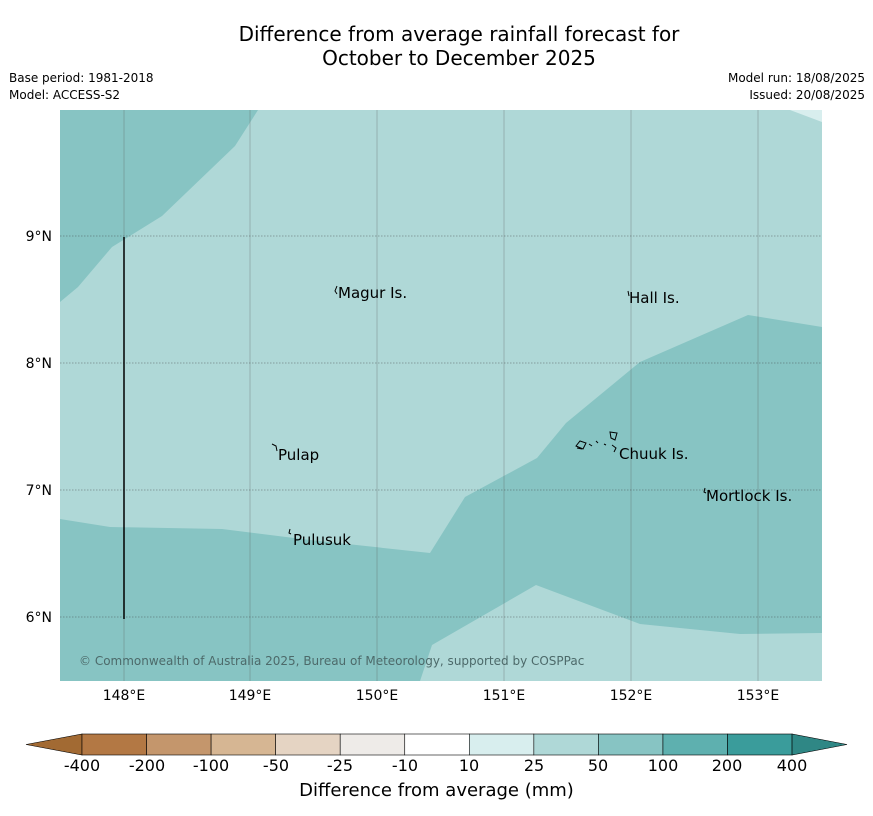 This screenshot has width=873, height=816. Describe the element at coordinates (469, 765) in the screenshot. I see `colorbar-tick: 10` at that location.